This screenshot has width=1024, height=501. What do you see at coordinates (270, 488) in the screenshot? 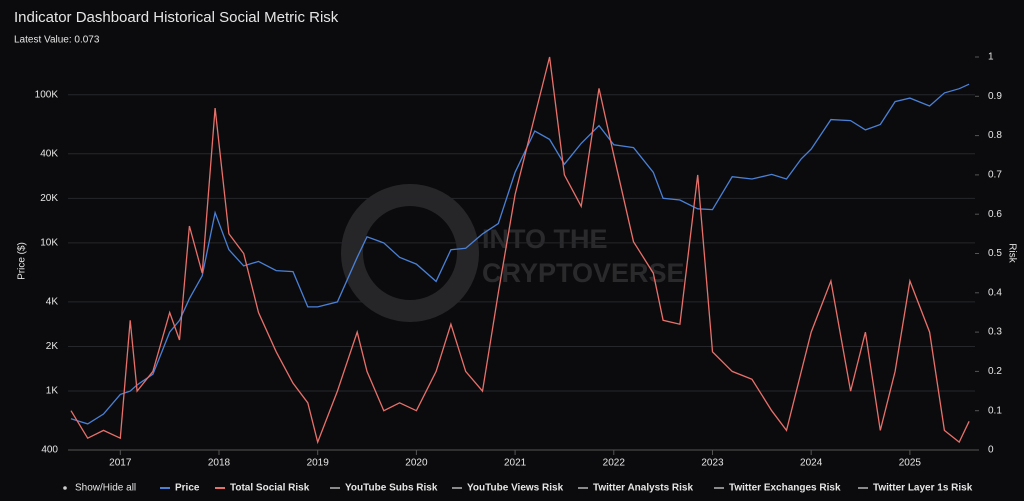
I see `legend-label: Total Social Risk` at bounding box center [270, 488].